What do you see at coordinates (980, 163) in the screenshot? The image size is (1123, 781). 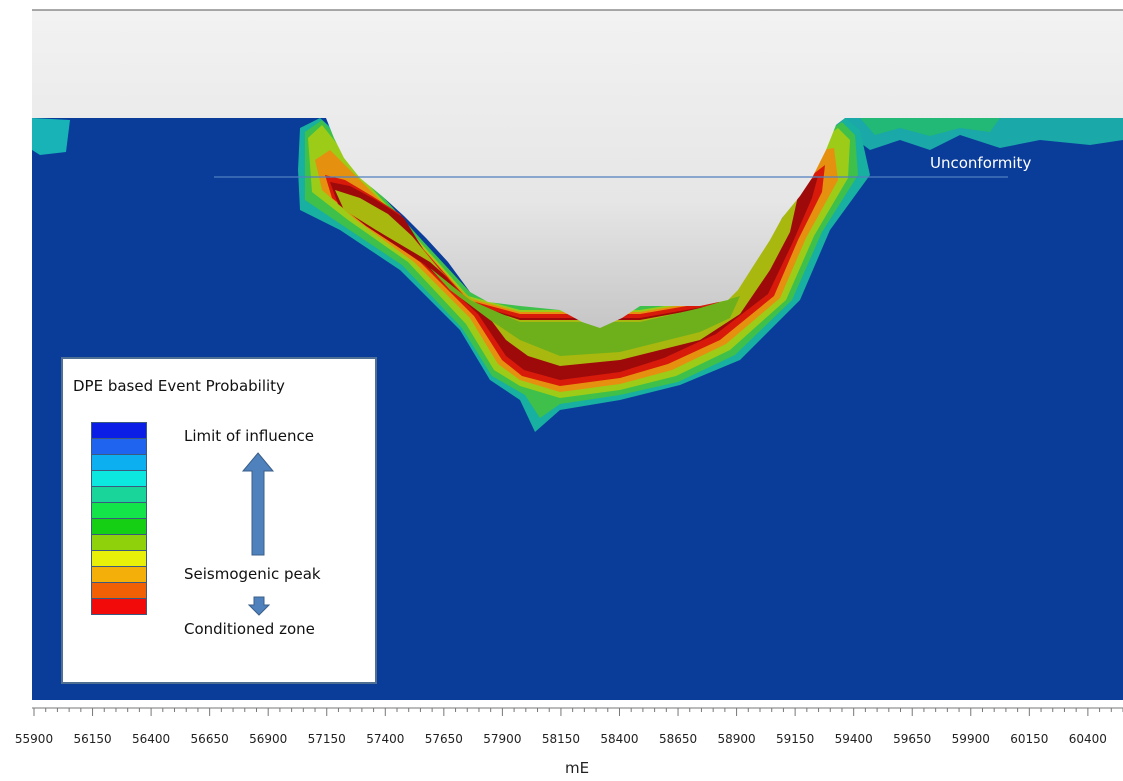 I see `unconformity-label: Unconformity` at bounding box center [980, 163].